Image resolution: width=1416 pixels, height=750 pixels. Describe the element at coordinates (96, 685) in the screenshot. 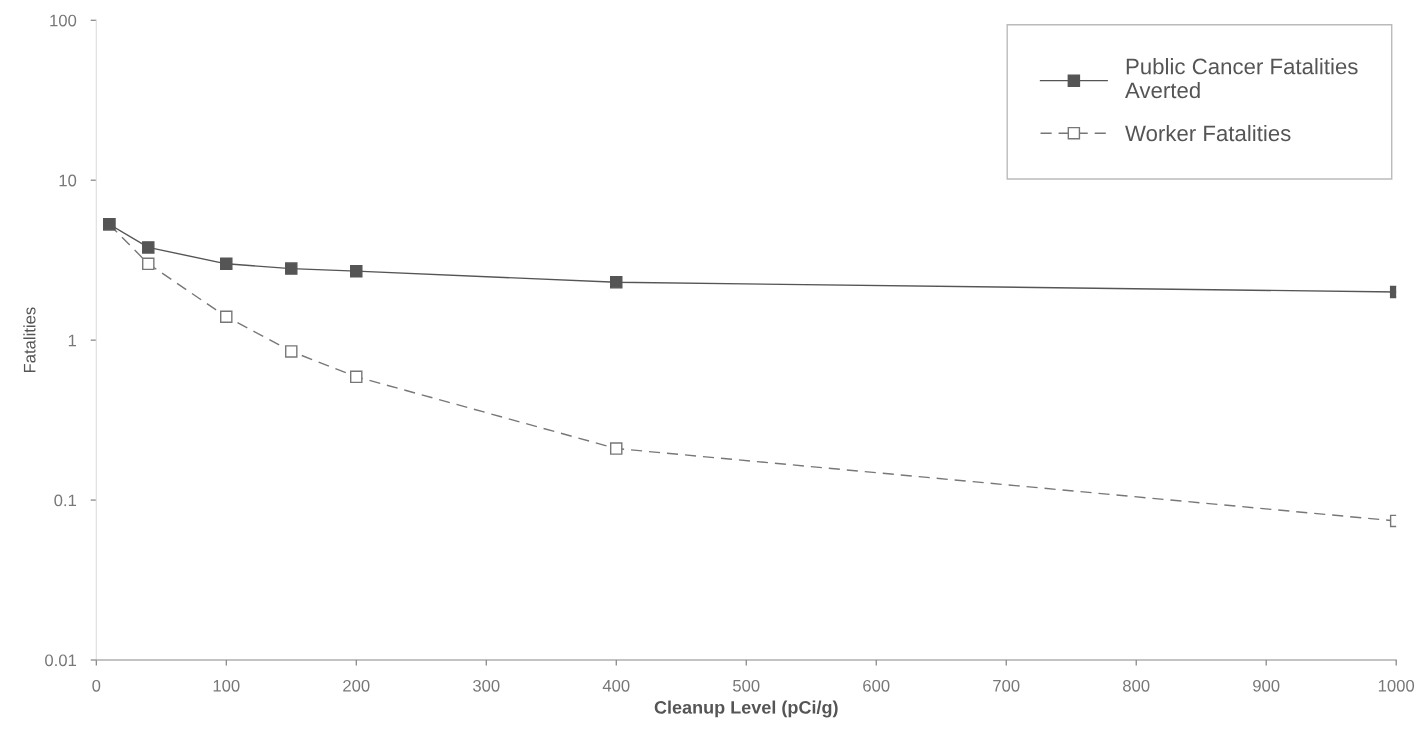

I see `x-tick-label: 0` at that location.